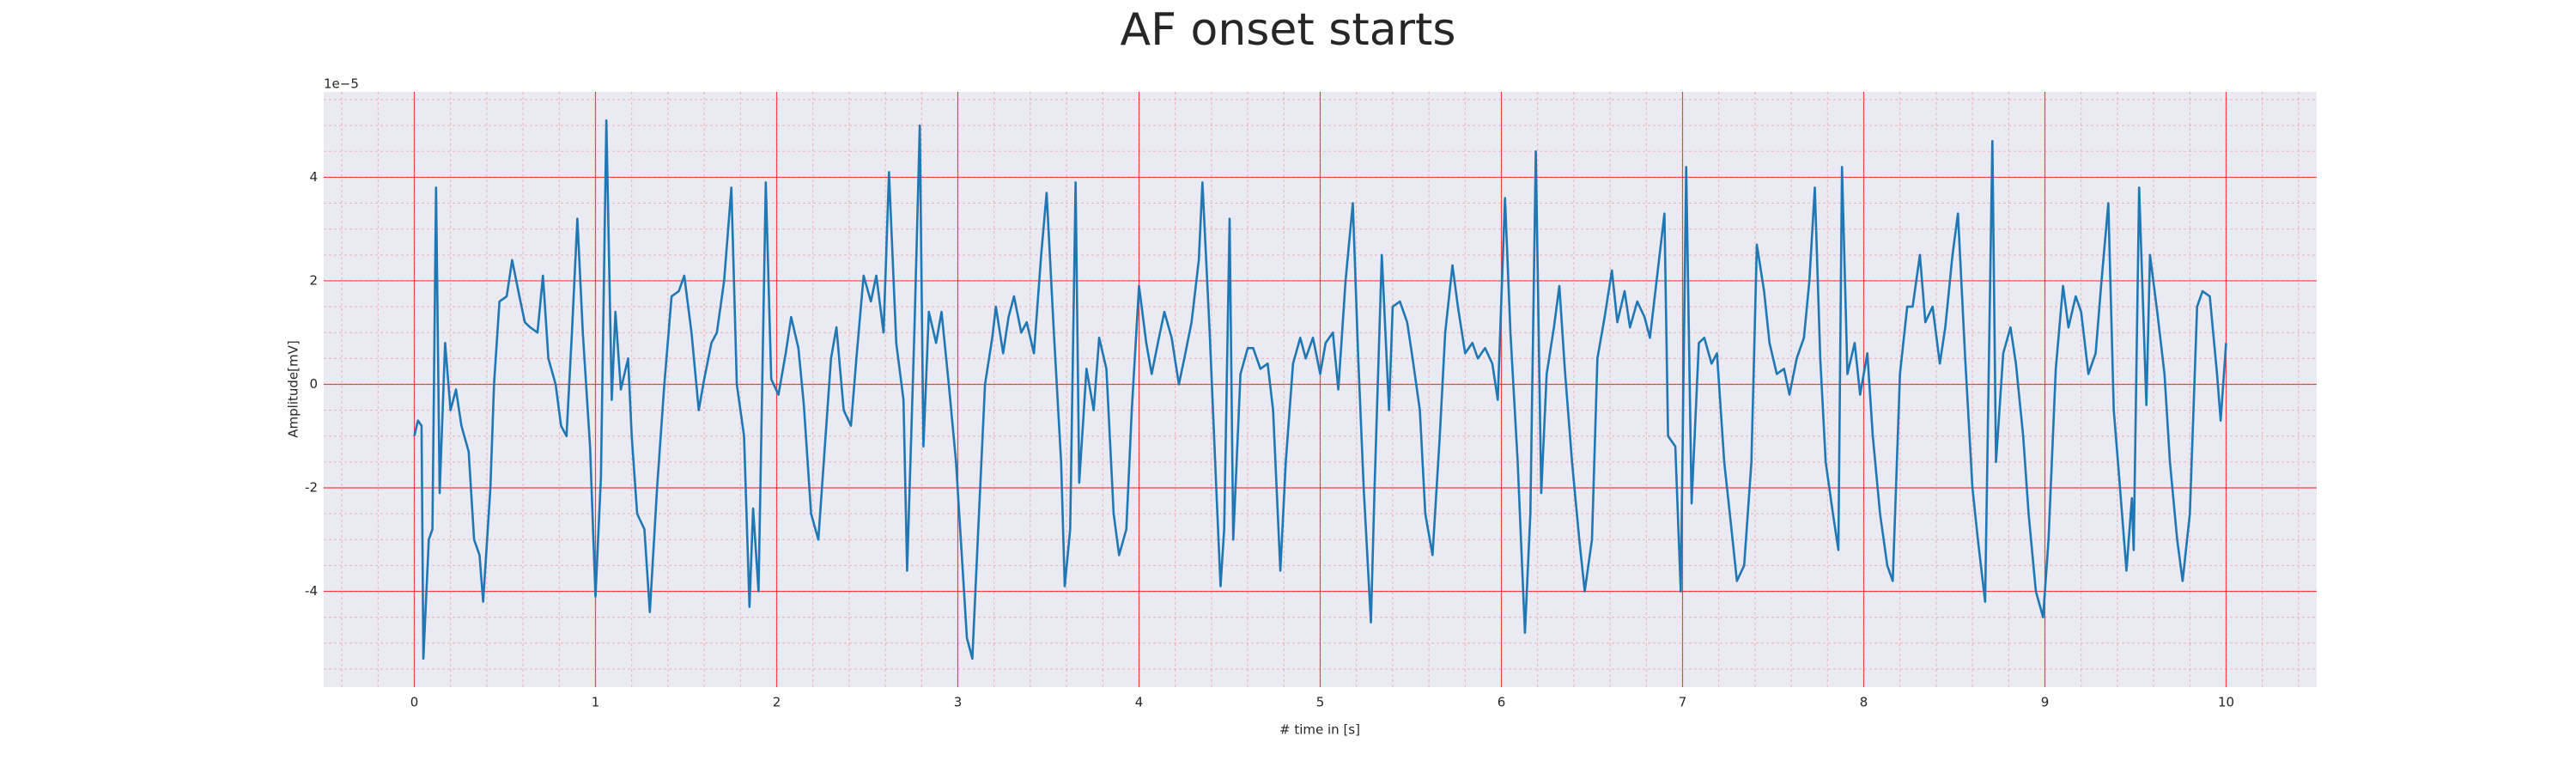  What do you see at coordinates (777, 702) in the screenshot?
I see `x-tick-label: 2` at bounding box center [777, 702].